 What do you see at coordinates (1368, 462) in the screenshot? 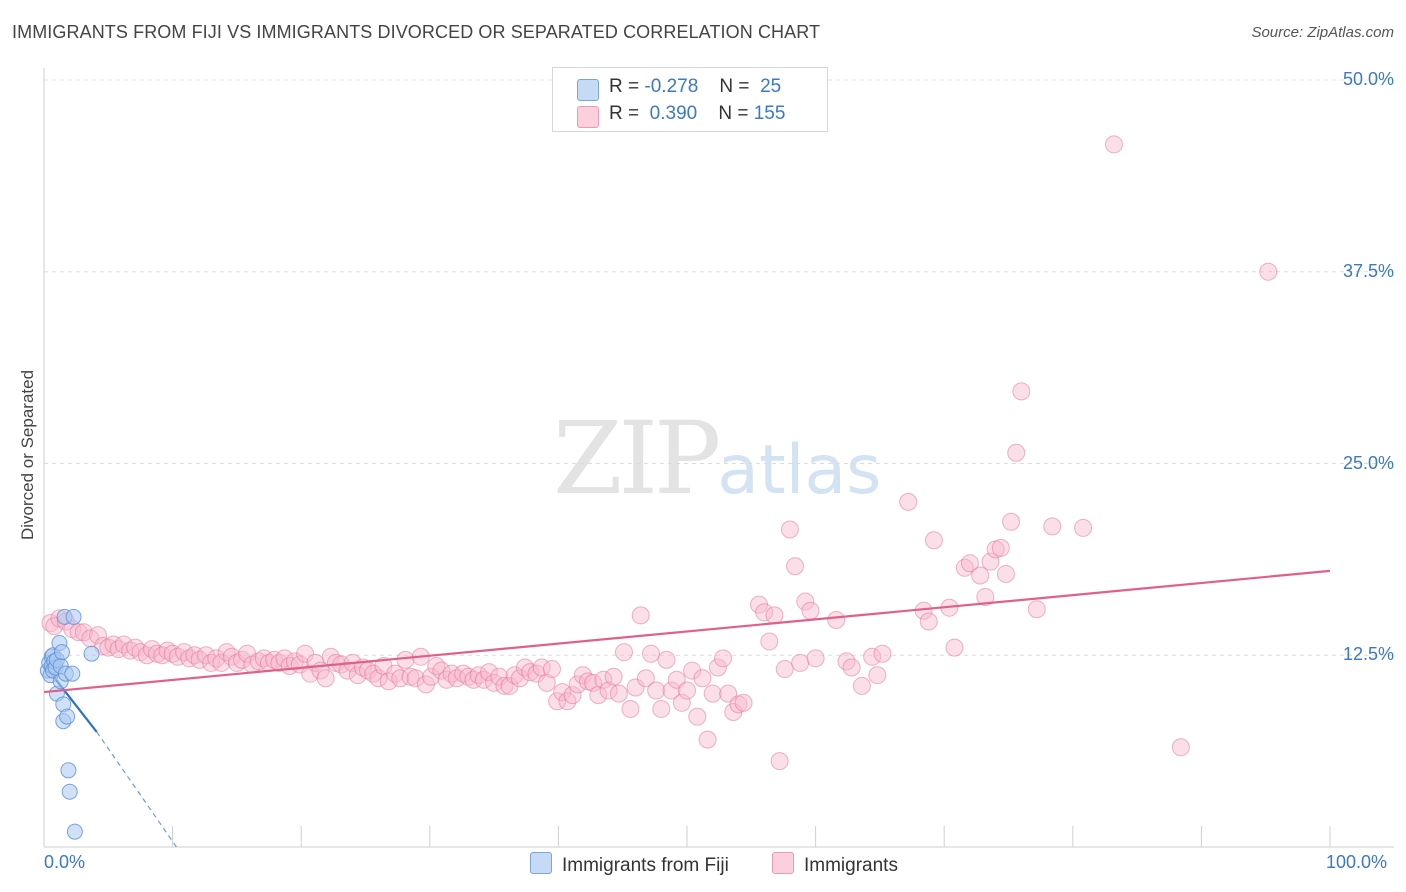
I see `y-tick-label: 25.0%` at bounding box center [1368, 462].